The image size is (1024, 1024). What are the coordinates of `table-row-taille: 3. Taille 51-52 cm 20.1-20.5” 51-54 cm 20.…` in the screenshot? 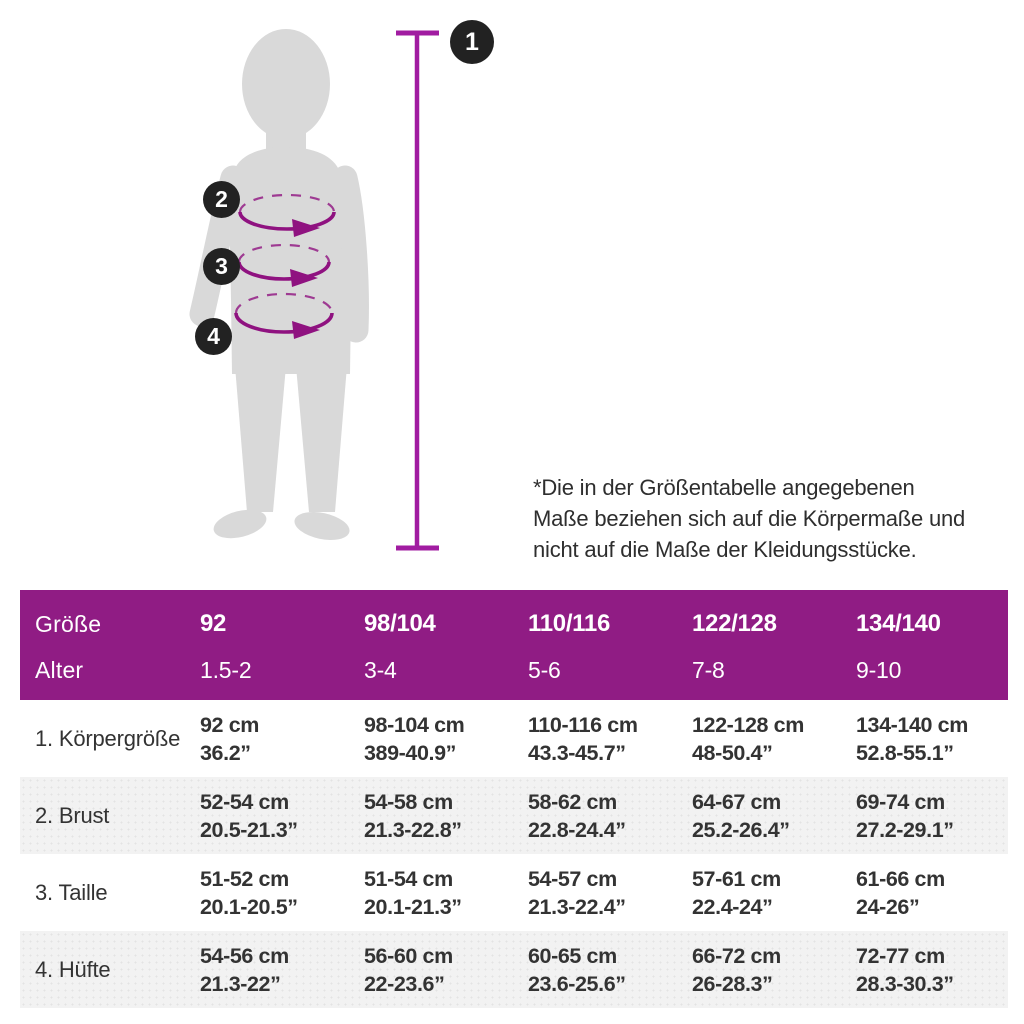 It's located at (514, 892).